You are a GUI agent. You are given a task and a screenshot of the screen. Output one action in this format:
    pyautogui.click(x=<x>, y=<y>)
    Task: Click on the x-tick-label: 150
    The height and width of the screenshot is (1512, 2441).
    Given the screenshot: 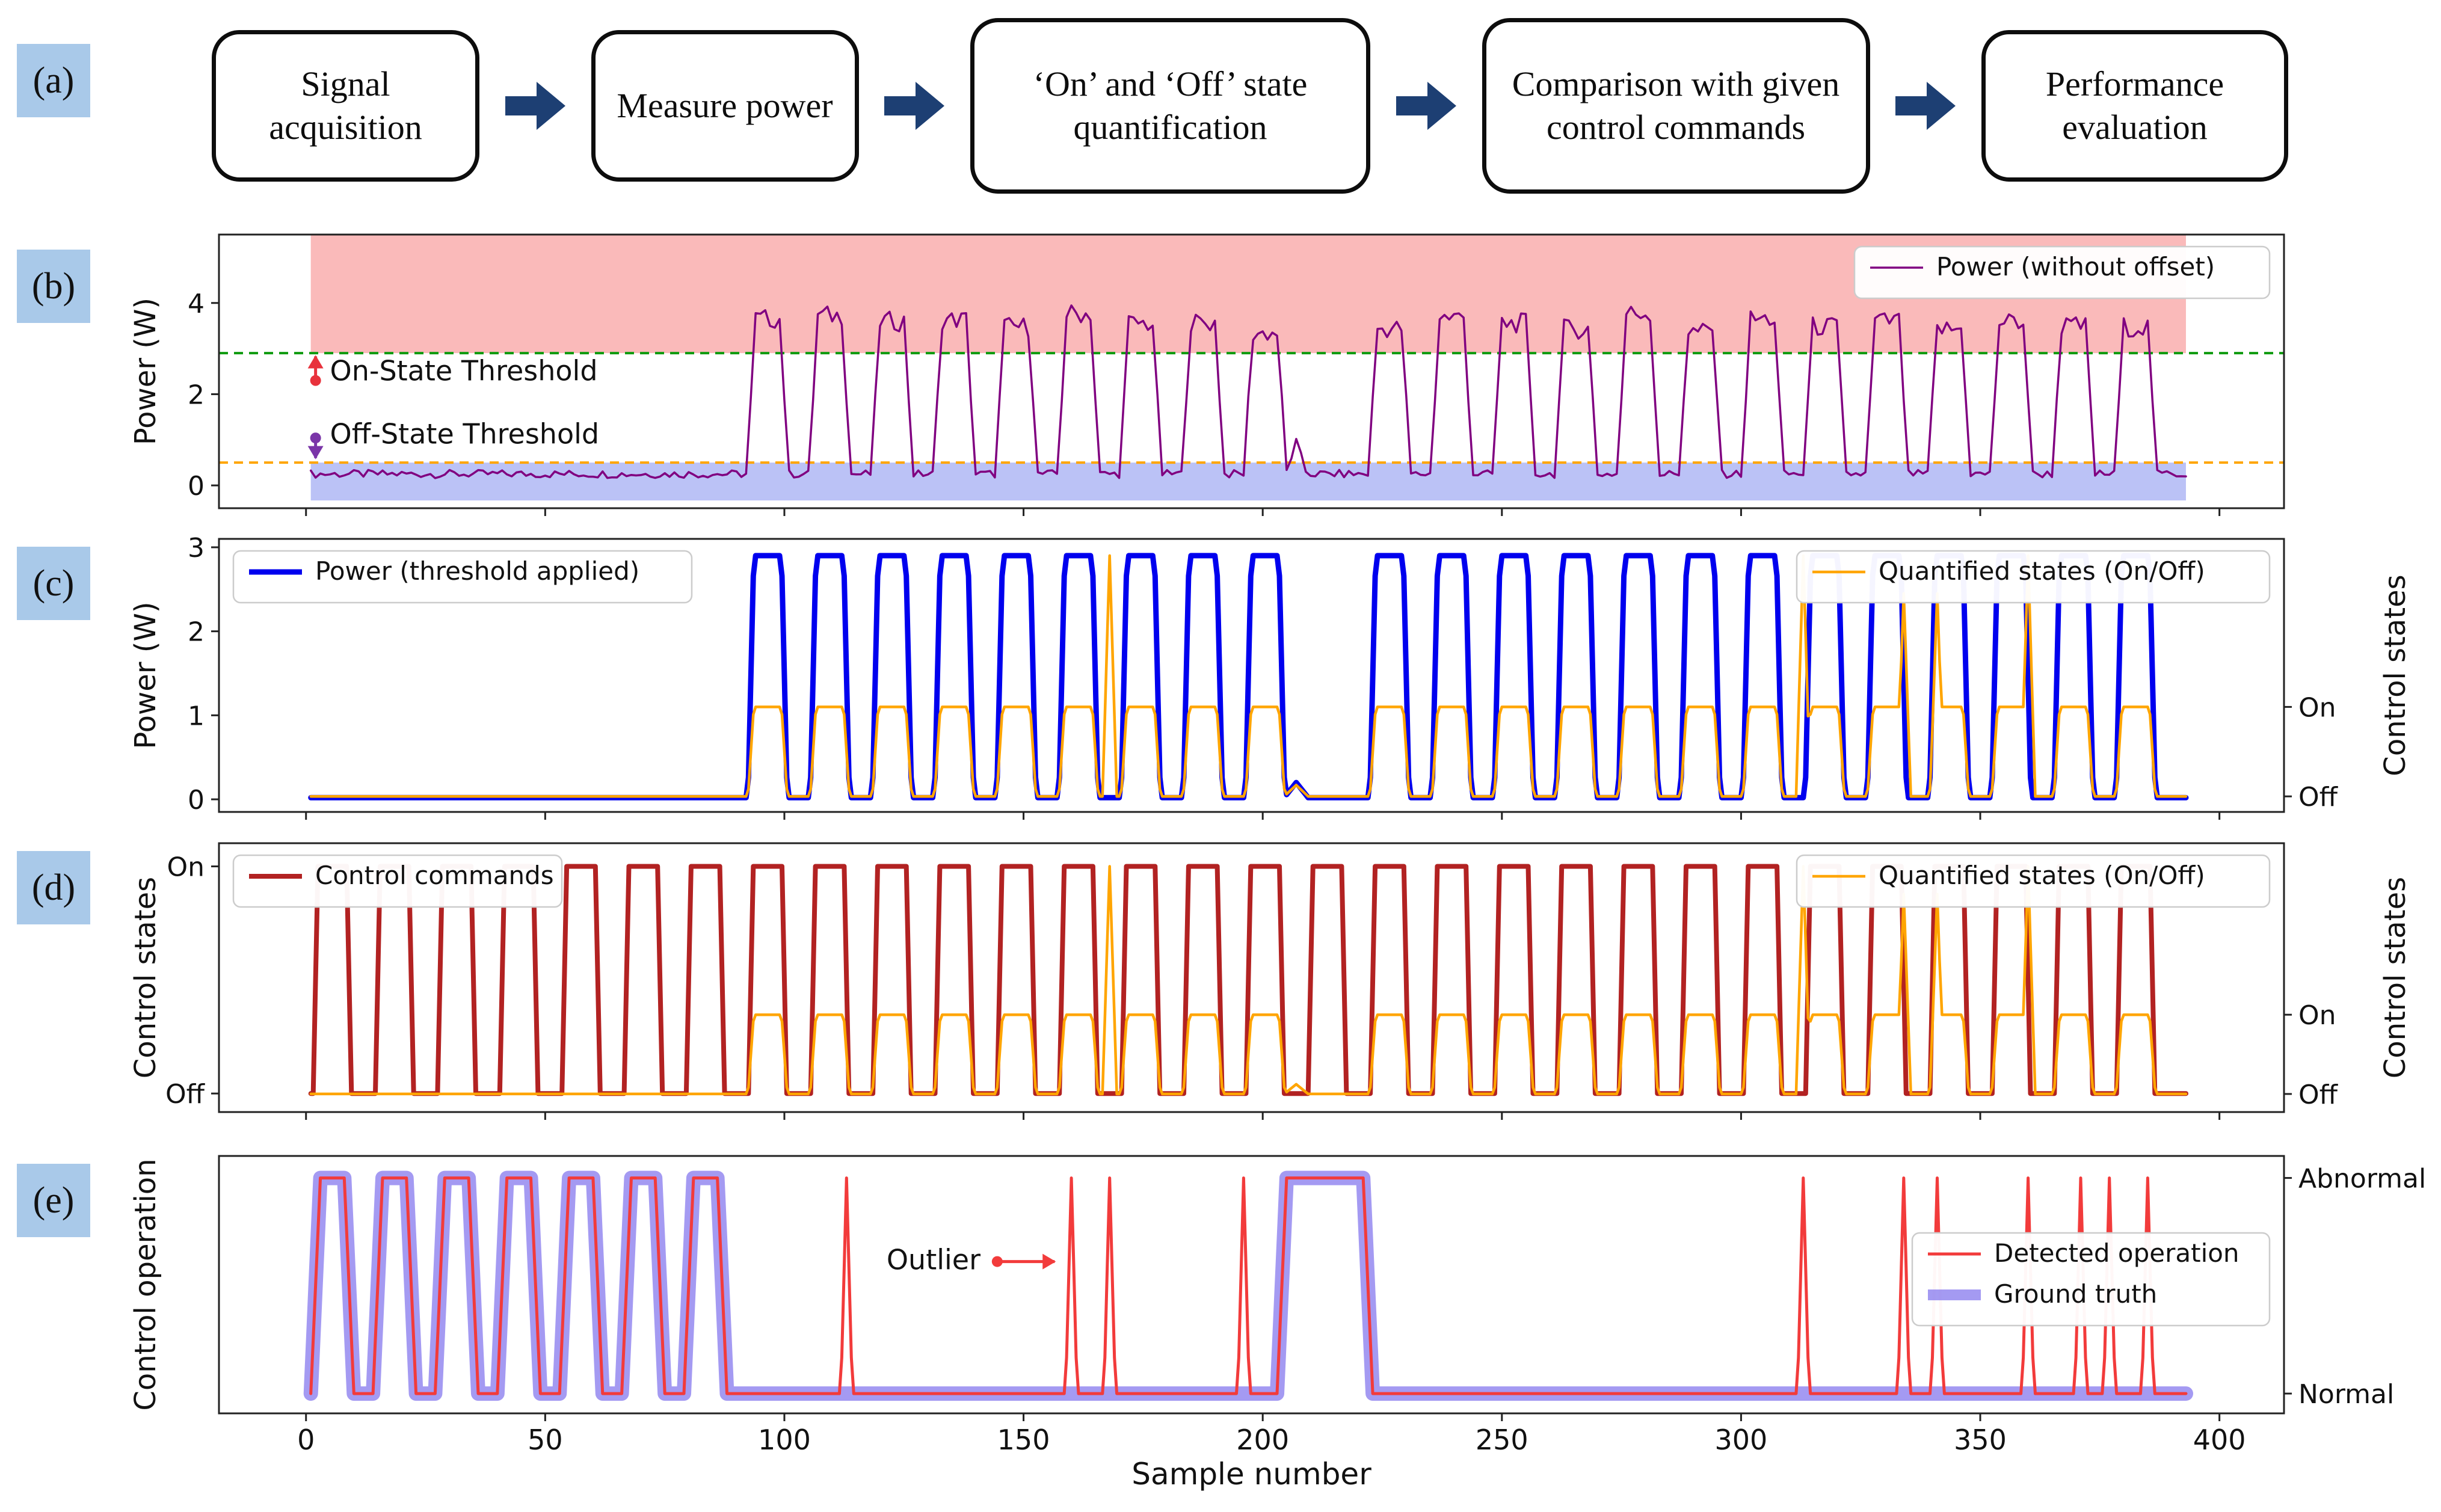 What is the action you would take?
    pyautogui.click(x=1023, y=1440)
    